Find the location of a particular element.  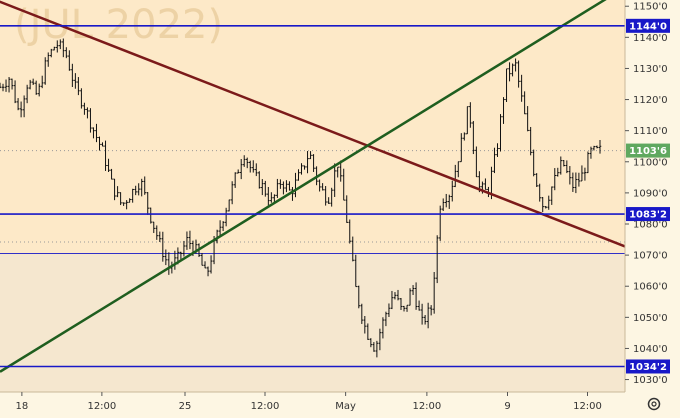

price-tick-label: 1140'0 is located at coordinates (650, 38).